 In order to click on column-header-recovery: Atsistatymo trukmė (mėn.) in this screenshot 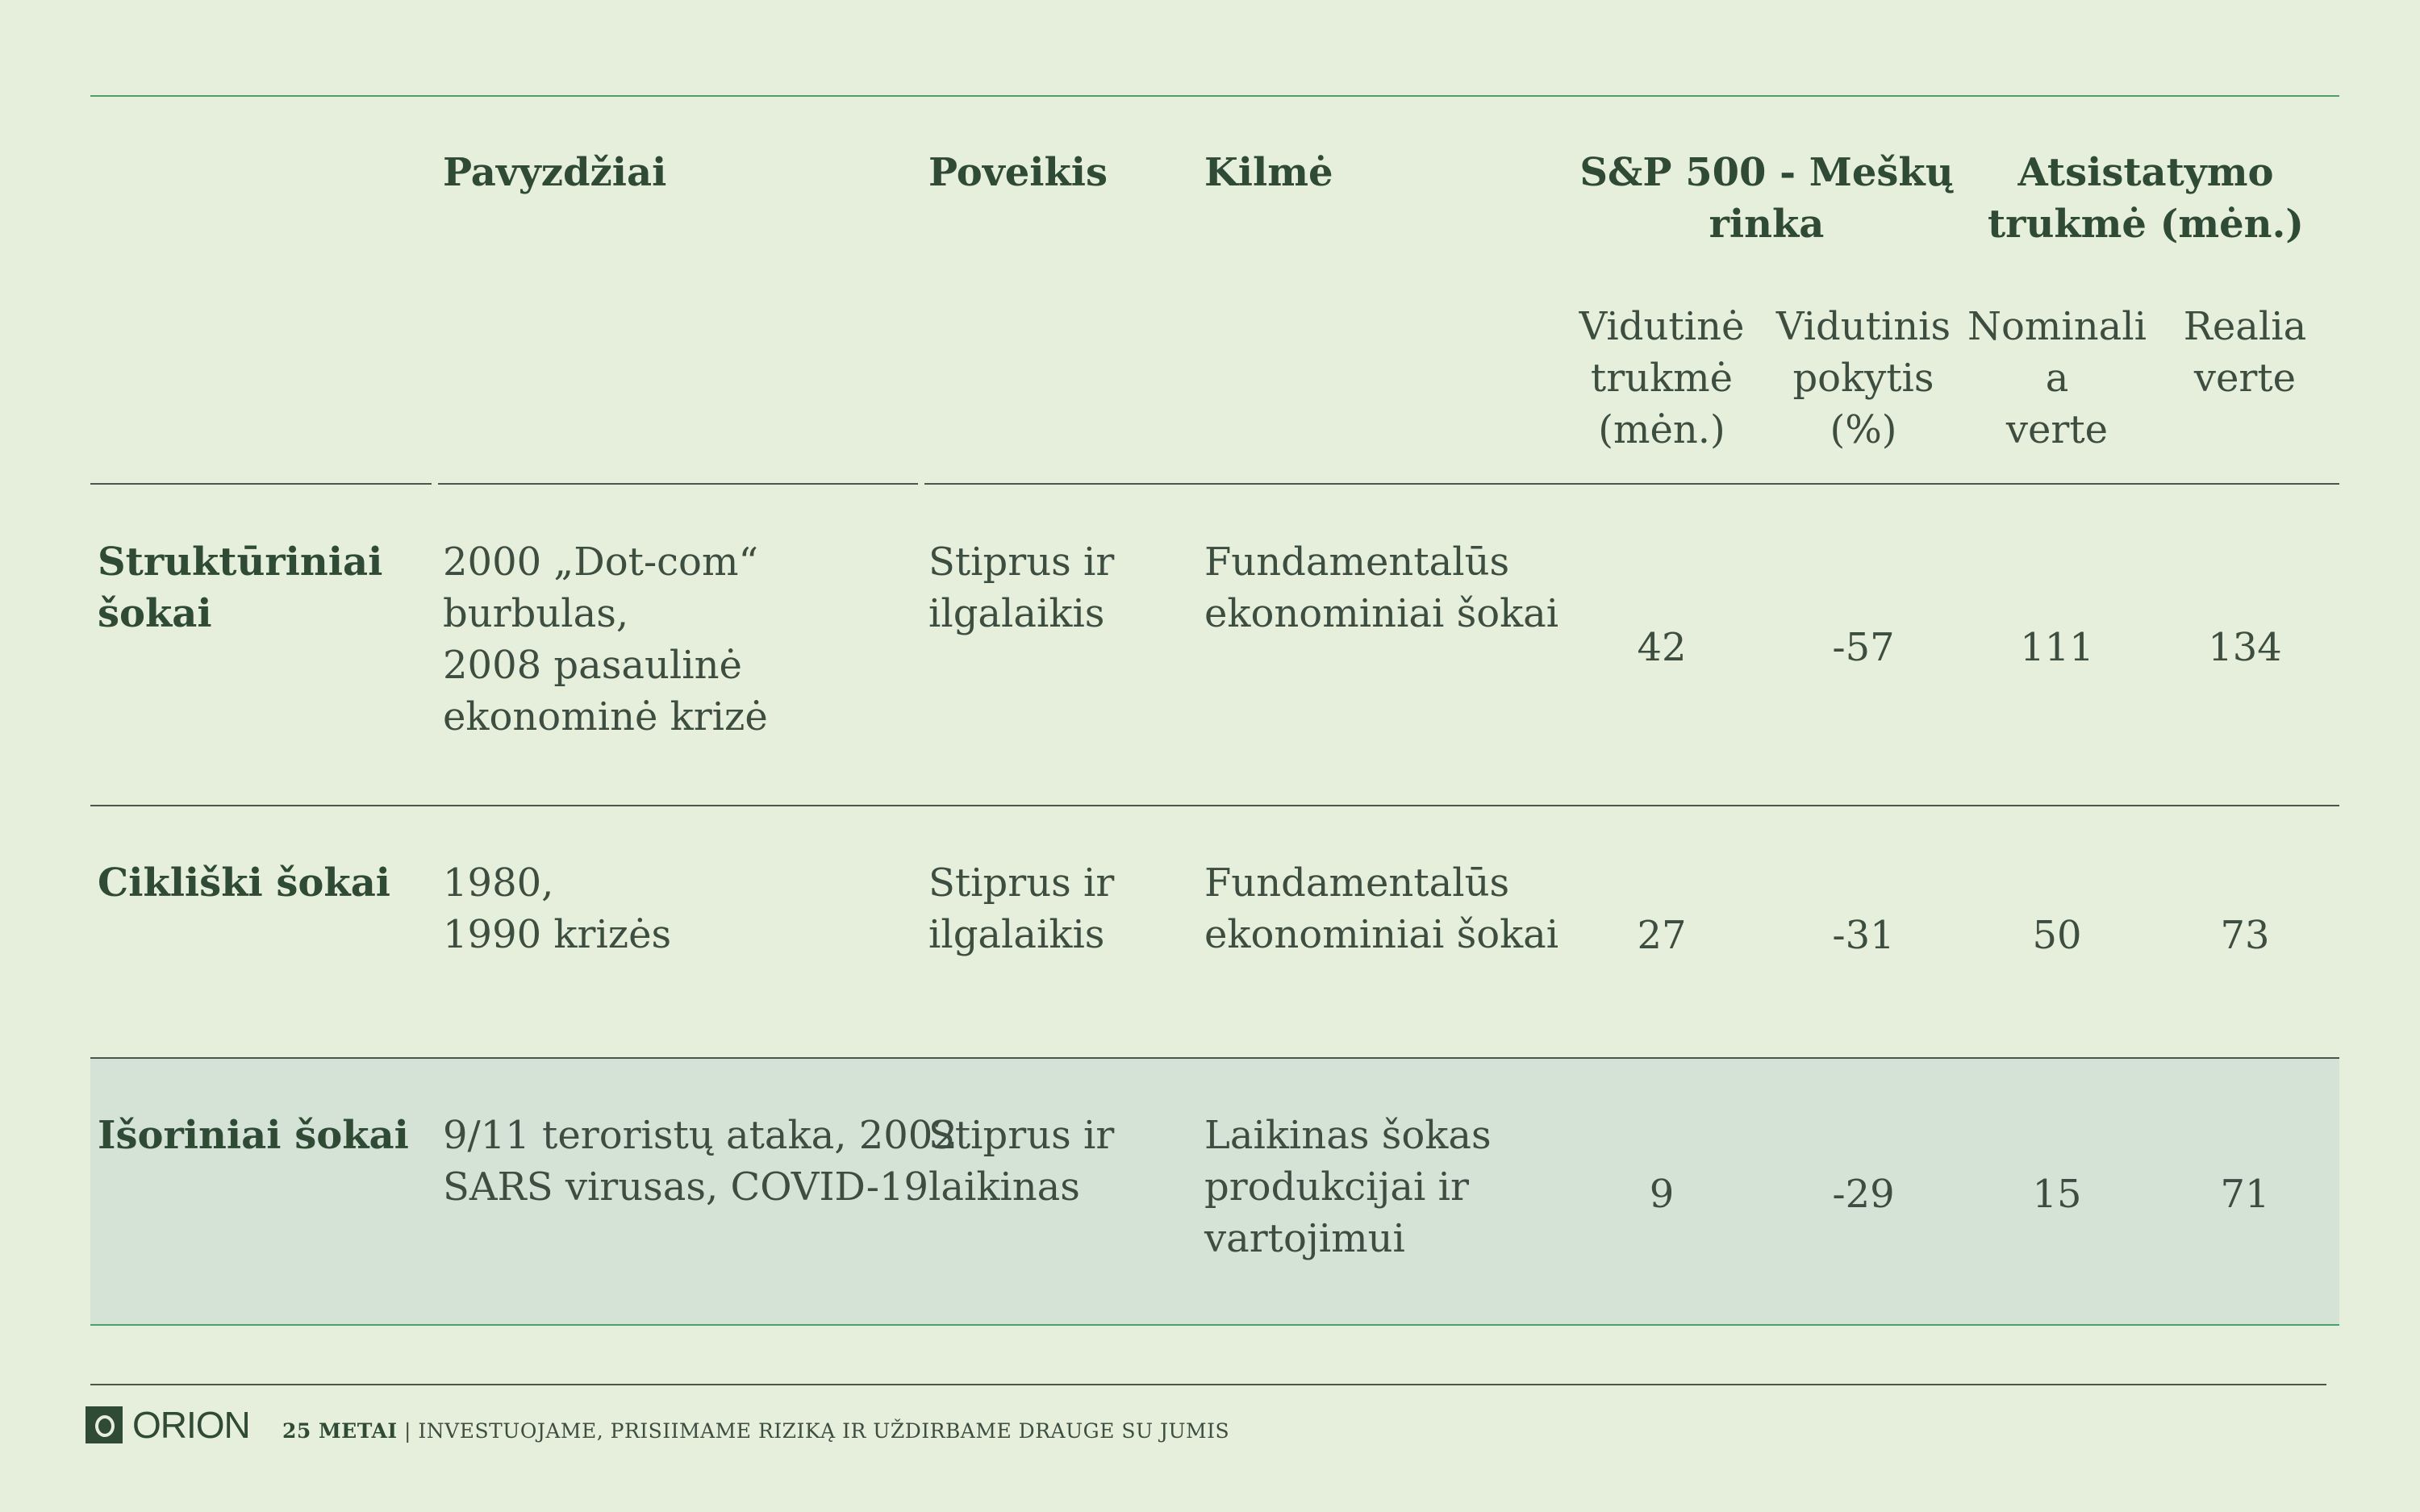, I will do `click(2146, 198)`.